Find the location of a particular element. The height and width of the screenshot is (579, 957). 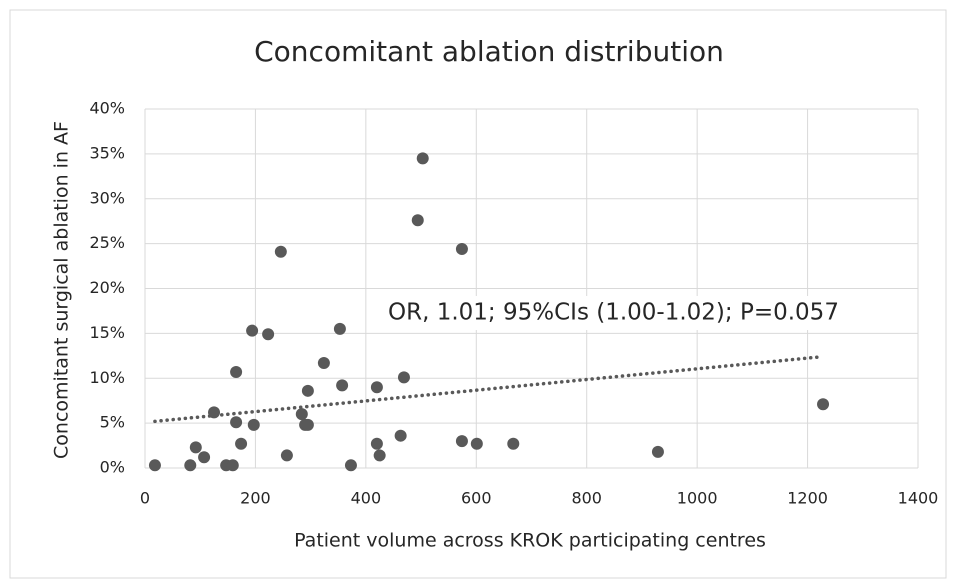

trendline is located at coordinates (488, 389).